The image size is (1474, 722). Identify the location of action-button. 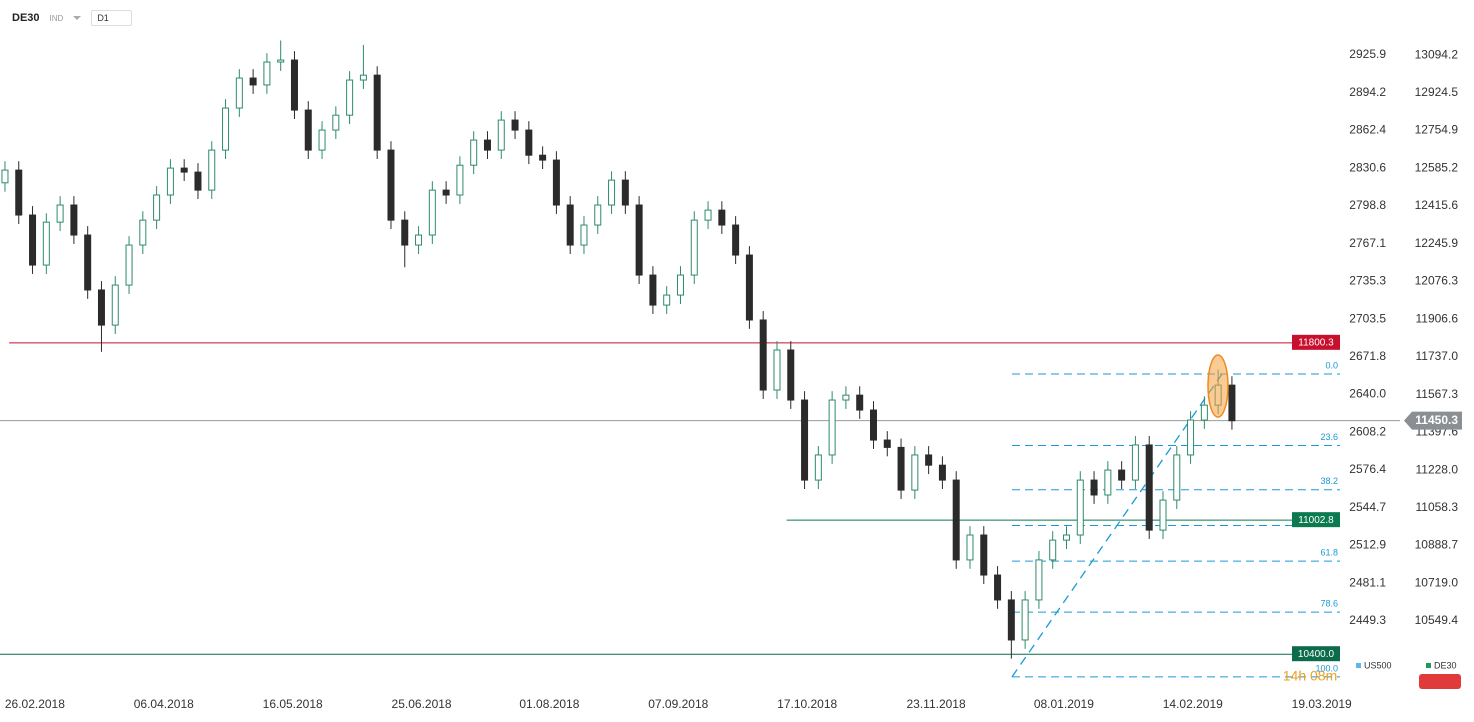
(1440, 681).